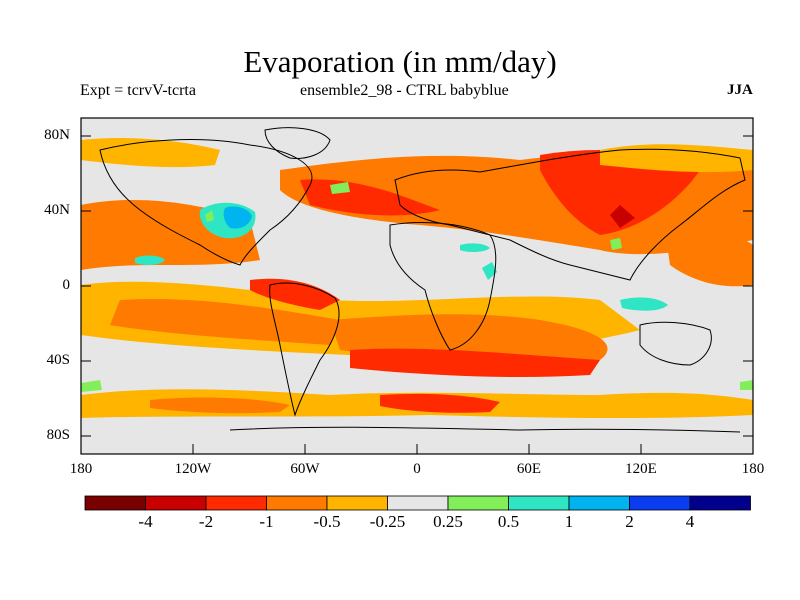 This screenshot has height=600, width=800. What do you see at coordinates (266, 521) in the screenshot?
I see `colorbar-label: -1` at bounding box center [266, 521].